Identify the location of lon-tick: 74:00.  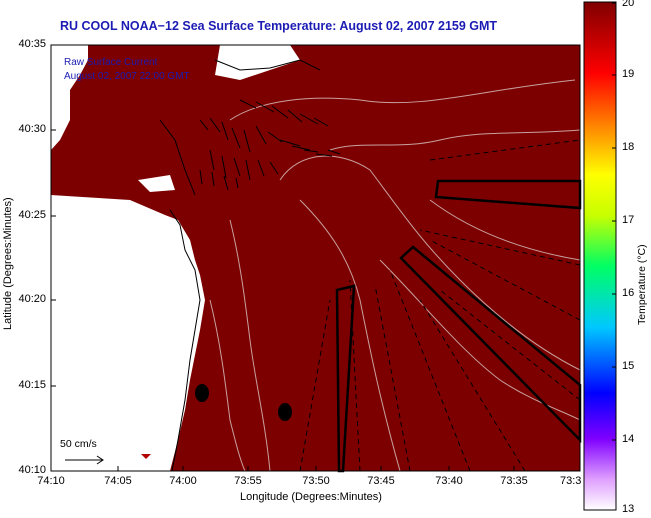
(183, 481).